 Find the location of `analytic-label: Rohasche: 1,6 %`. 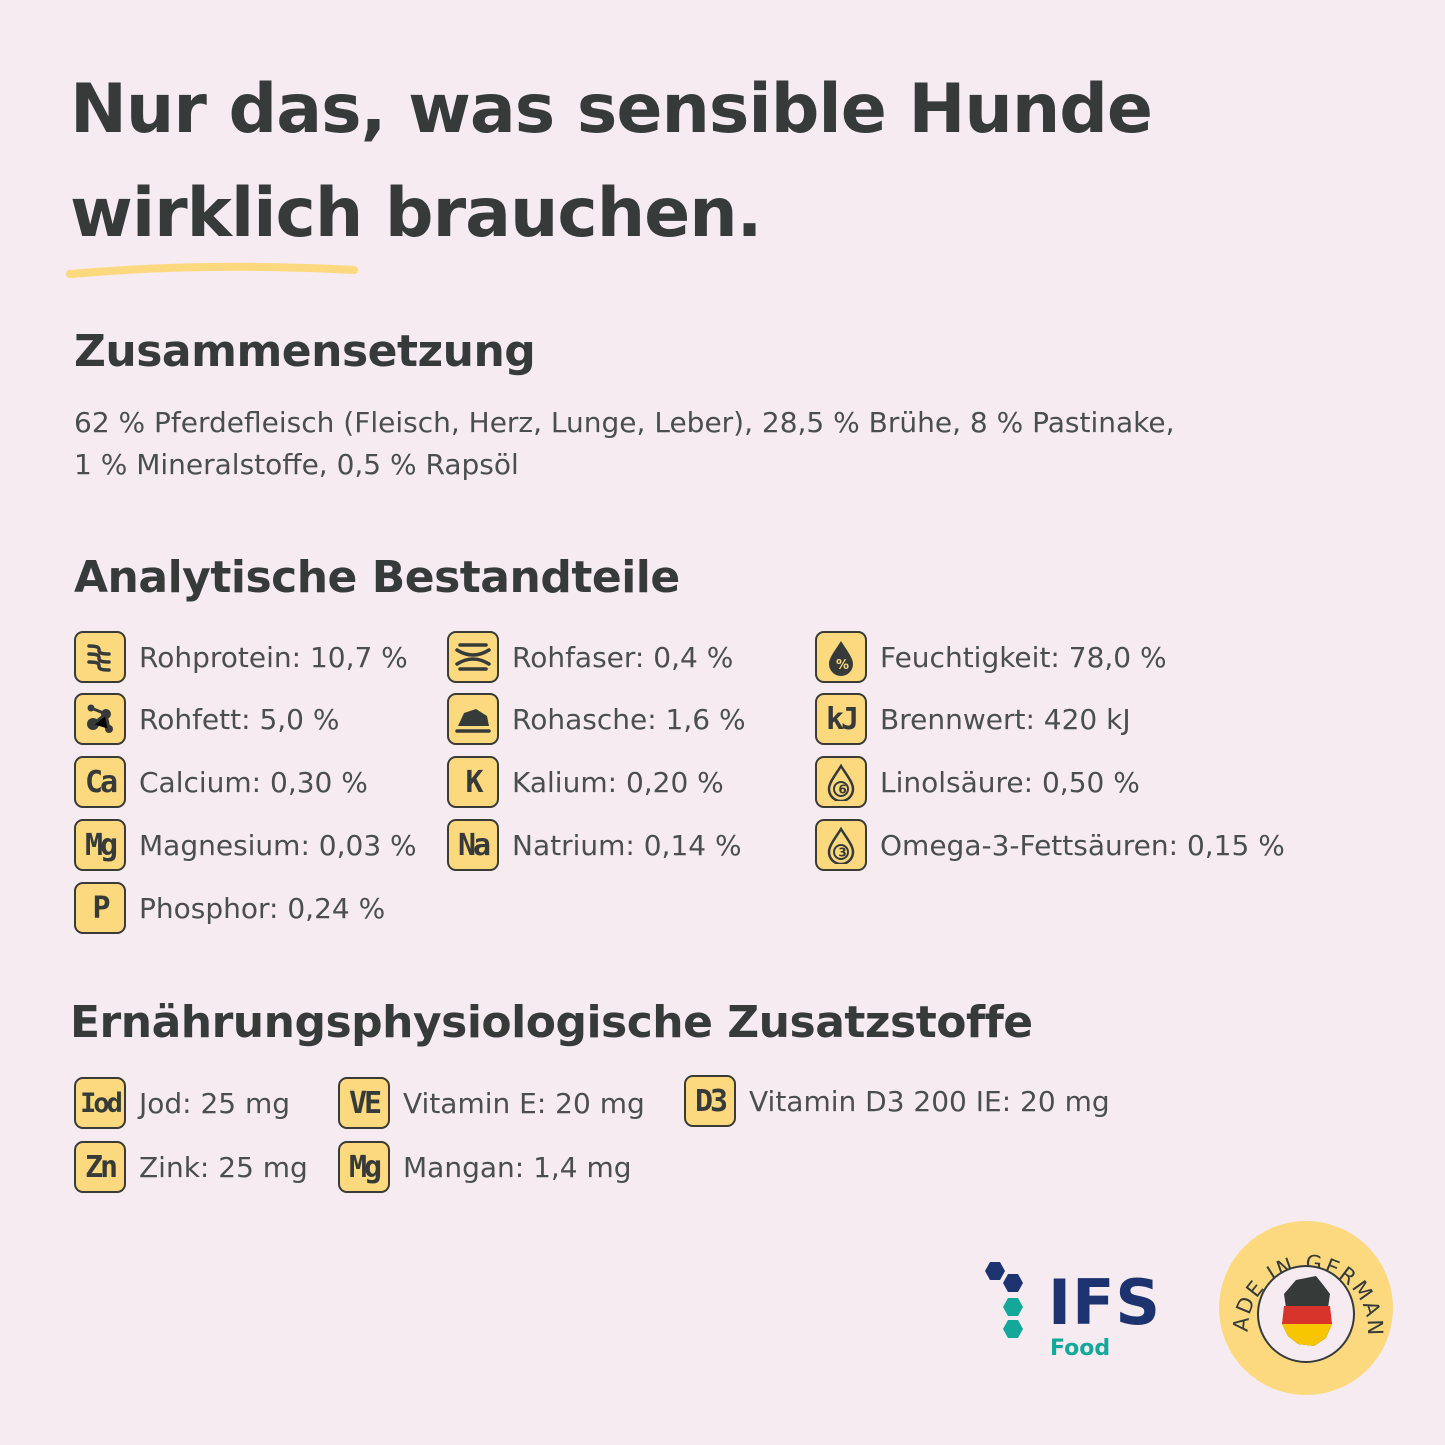

analytic-label: Rohasche: 1,6 % is located at coordinates (629, 719).